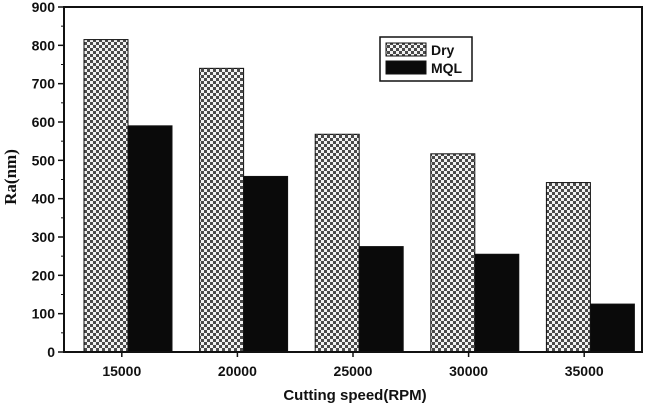  What do you see at coordinates (468, 371) in the screenshot?
I see `x-tick-label: 30000` at bounding box center [468, 371].